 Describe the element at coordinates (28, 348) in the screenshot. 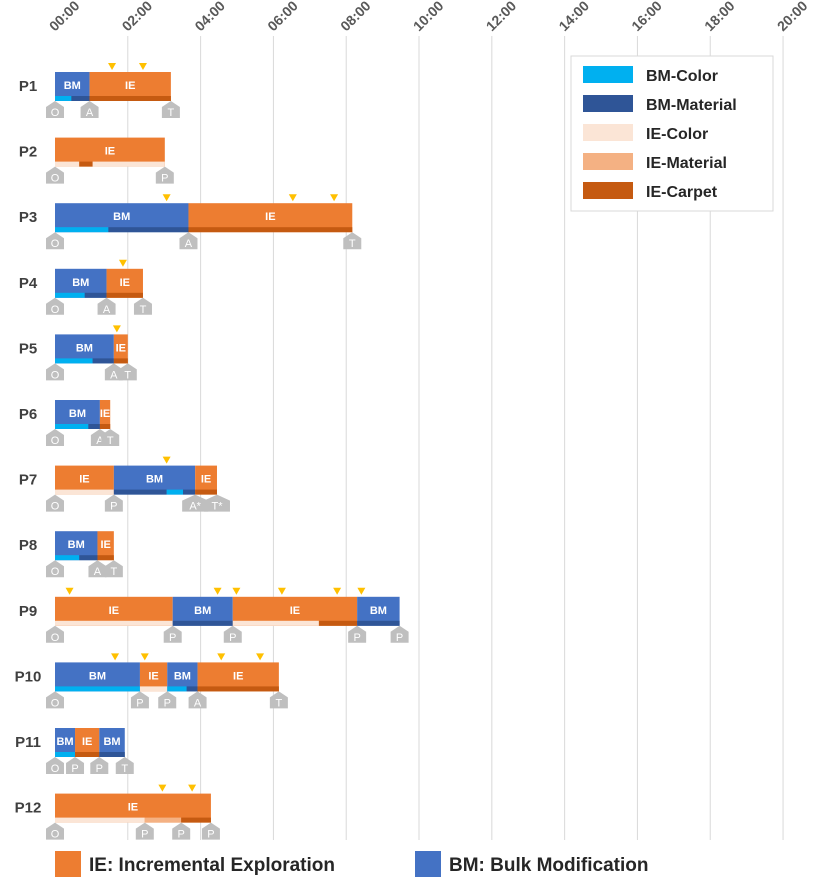

I see `participant-label: P5` at that location.